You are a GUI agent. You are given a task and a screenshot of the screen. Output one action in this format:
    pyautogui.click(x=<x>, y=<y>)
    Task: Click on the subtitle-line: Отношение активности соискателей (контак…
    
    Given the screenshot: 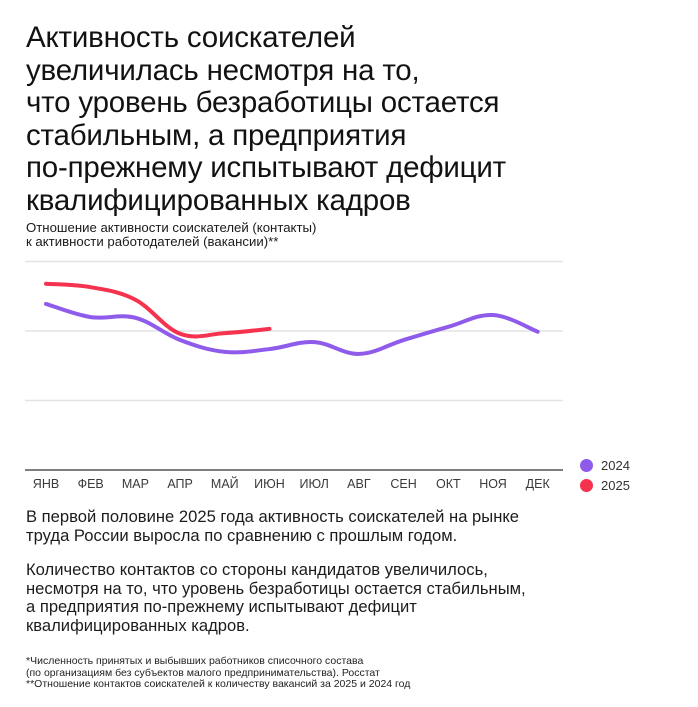 What is the action you would take?
    pyautogui.click(x=171, y=227)
    